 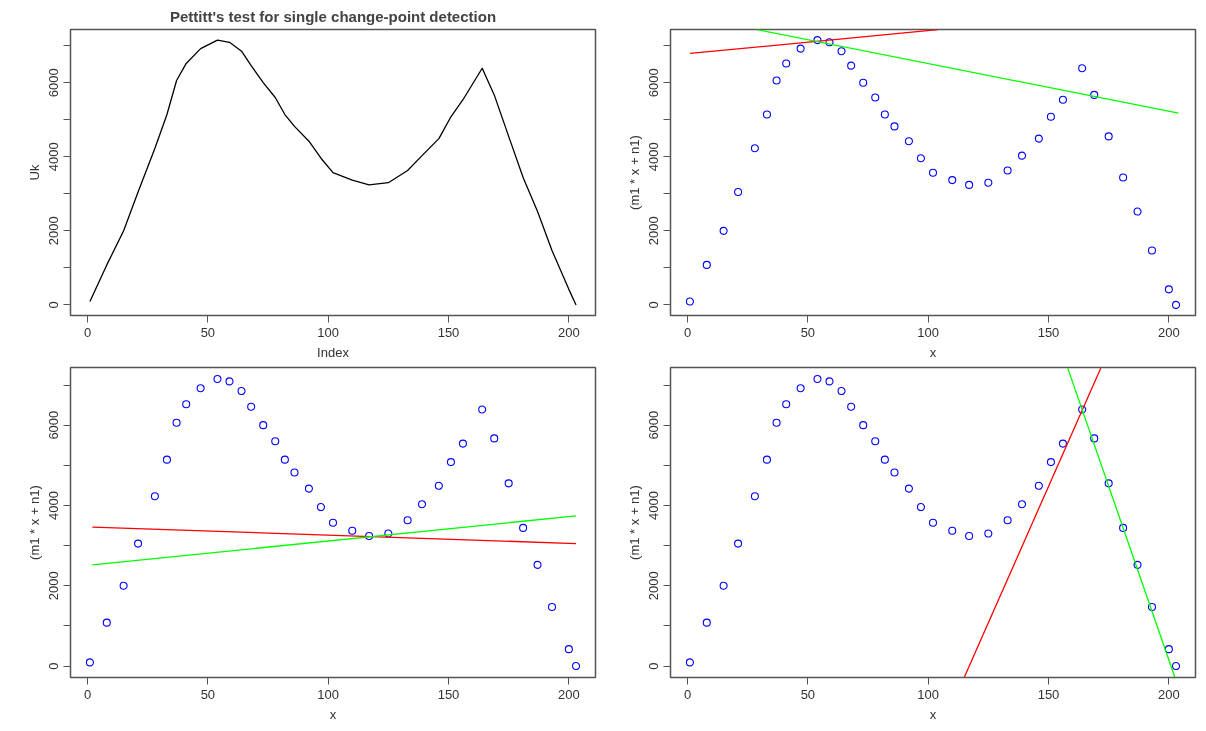 What do you see at coordinates (34, 172) in the screenshot?
I see `y-axis-title: Uk` at bounding box center [34, 172].